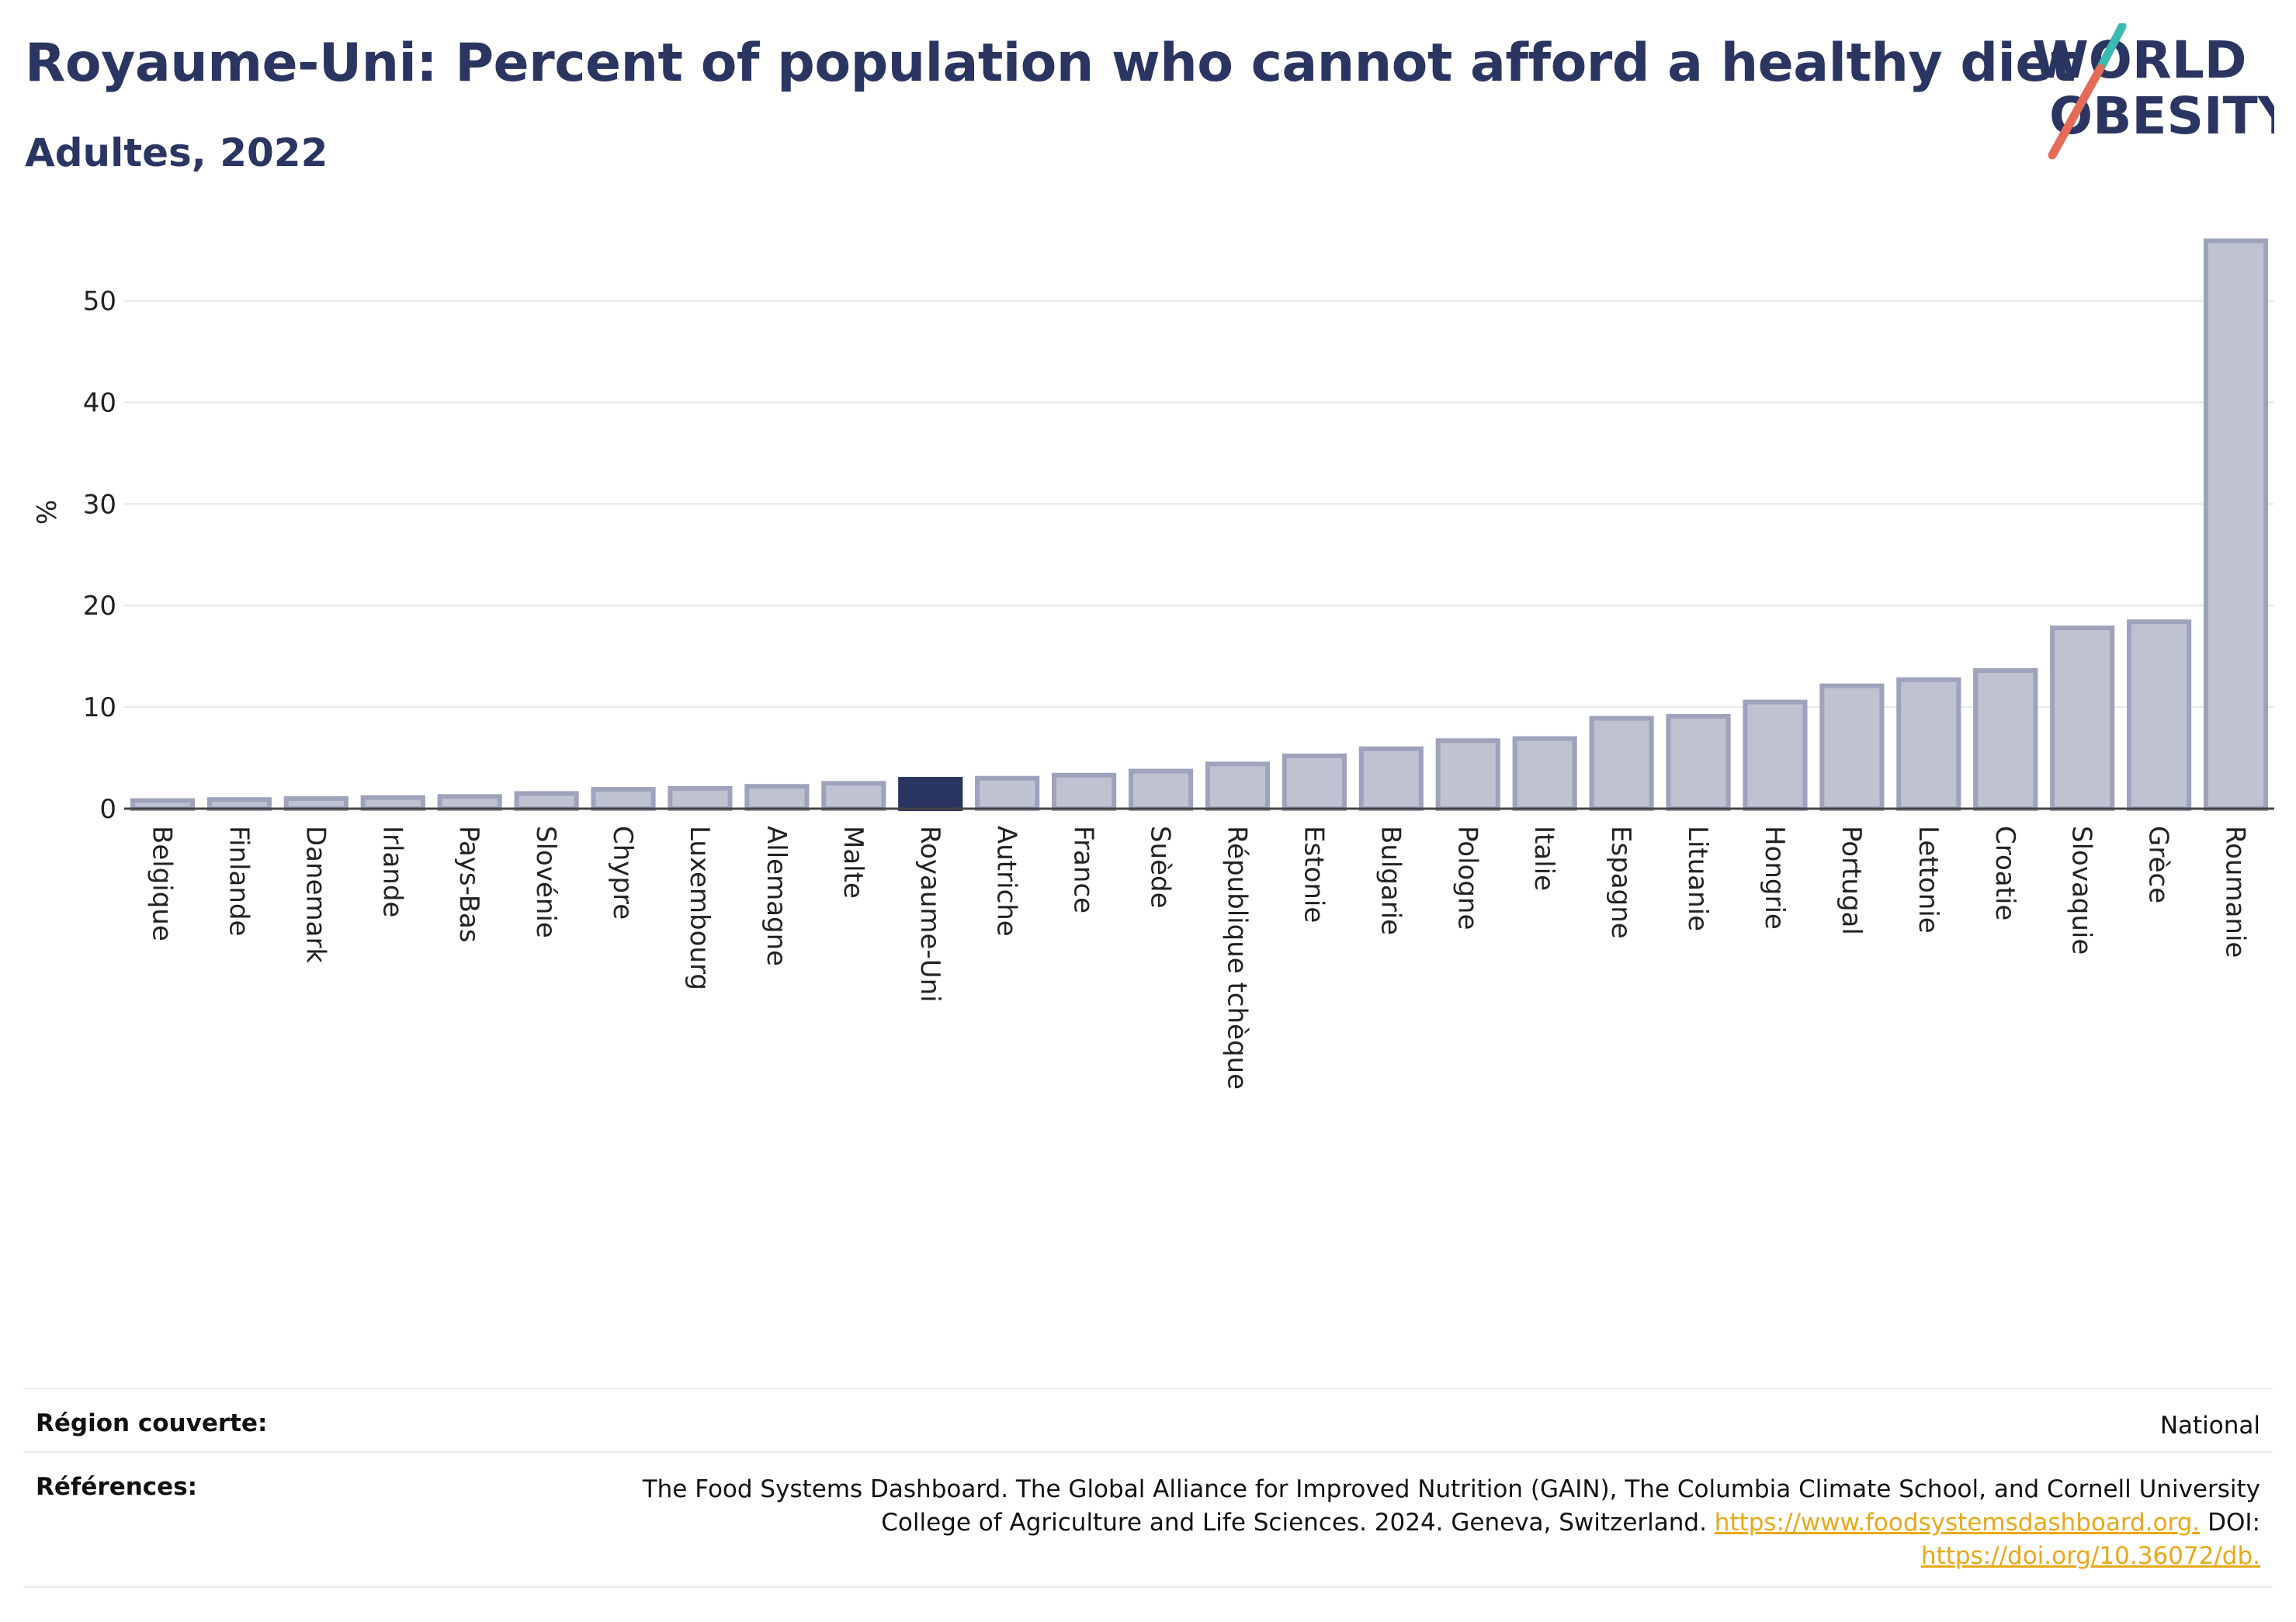 This screenshot has width=2296, height=1622. I want to click on x-tick-label: Estonie, so click(1313, 875).